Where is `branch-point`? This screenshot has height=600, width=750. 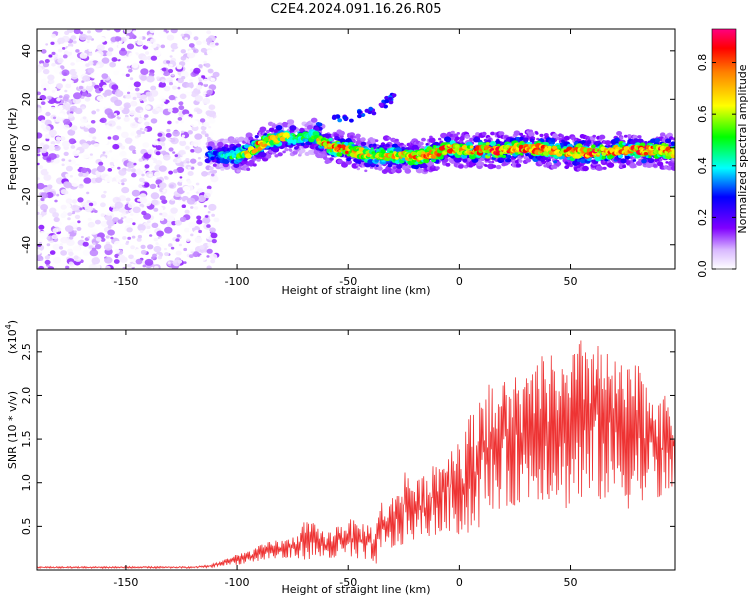
branch-point is located at coordinates (374, 113).